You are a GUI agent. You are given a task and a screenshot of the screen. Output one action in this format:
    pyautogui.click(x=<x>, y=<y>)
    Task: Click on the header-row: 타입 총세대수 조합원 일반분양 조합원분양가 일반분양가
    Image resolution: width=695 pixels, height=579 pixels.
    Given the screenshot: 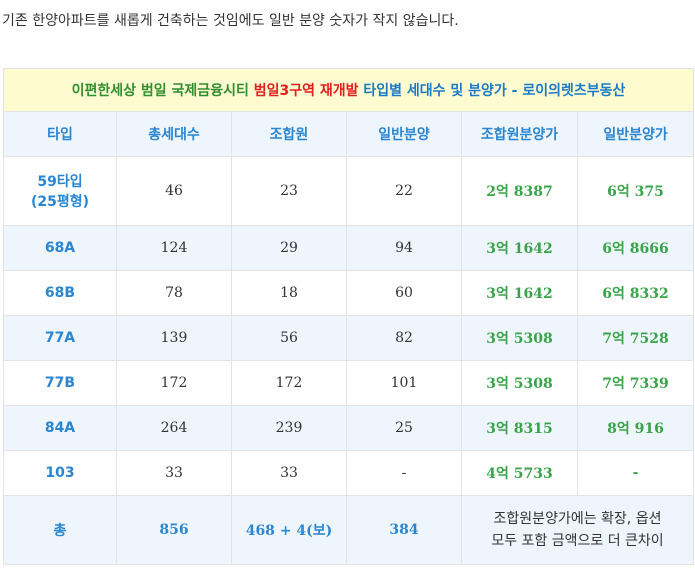 What is the action you would take?
    pyautogui.click(x=349, y=134)
    